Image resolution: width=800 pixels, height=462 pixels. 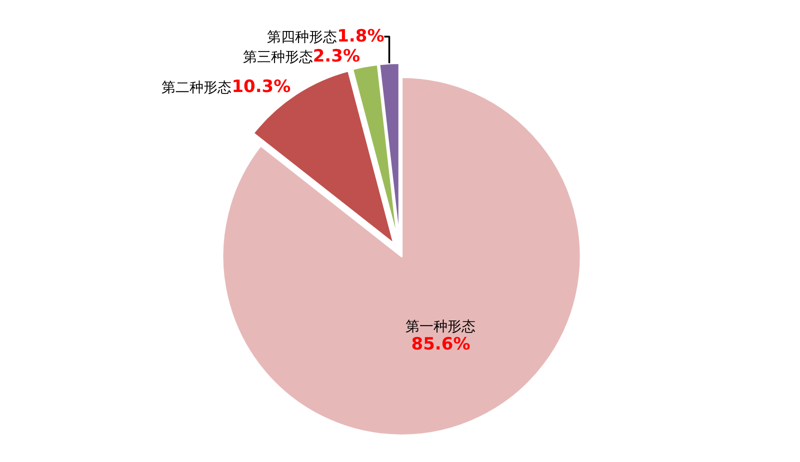 I want to click on data-label: 10.3%, so click(x=261, y=87).